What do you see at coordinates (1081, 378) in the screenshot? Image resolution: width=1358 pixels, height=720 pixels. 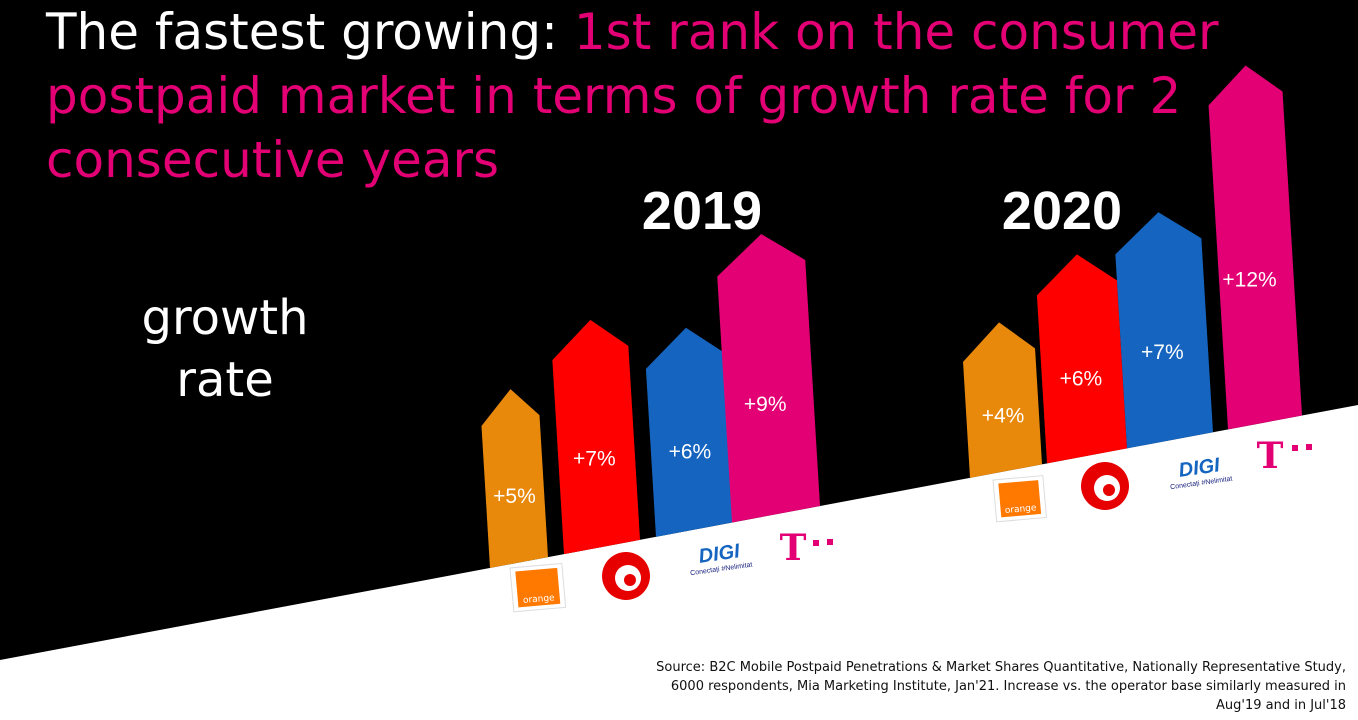 I see `data-label-2020-vodafone: +6%` at bounding box center [1081, 378].